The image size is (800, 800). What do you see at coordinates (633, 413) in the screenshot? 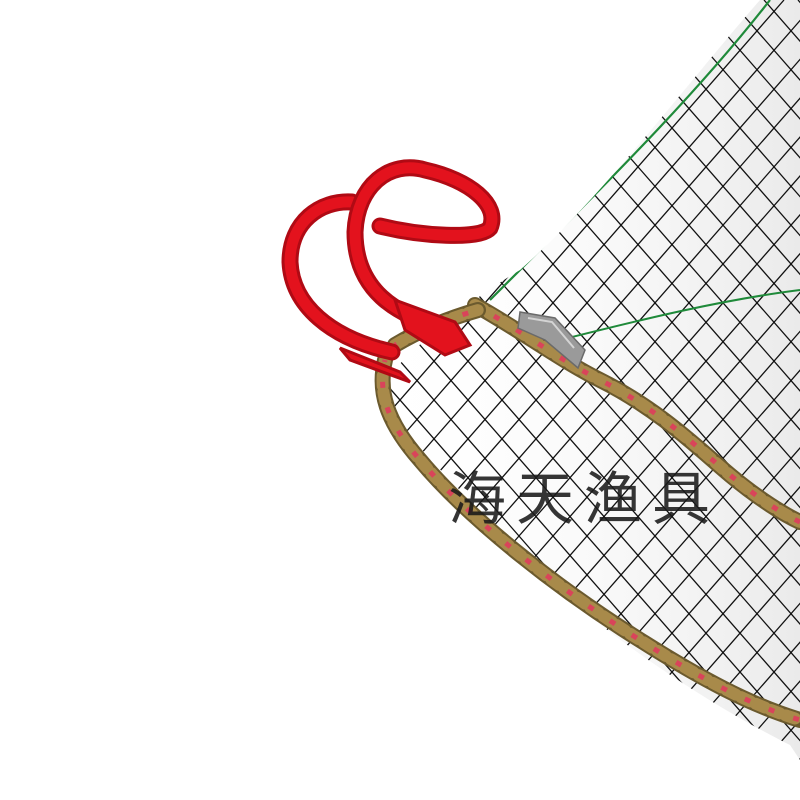
I see `rope-upper` at bounding box center [633, 413].